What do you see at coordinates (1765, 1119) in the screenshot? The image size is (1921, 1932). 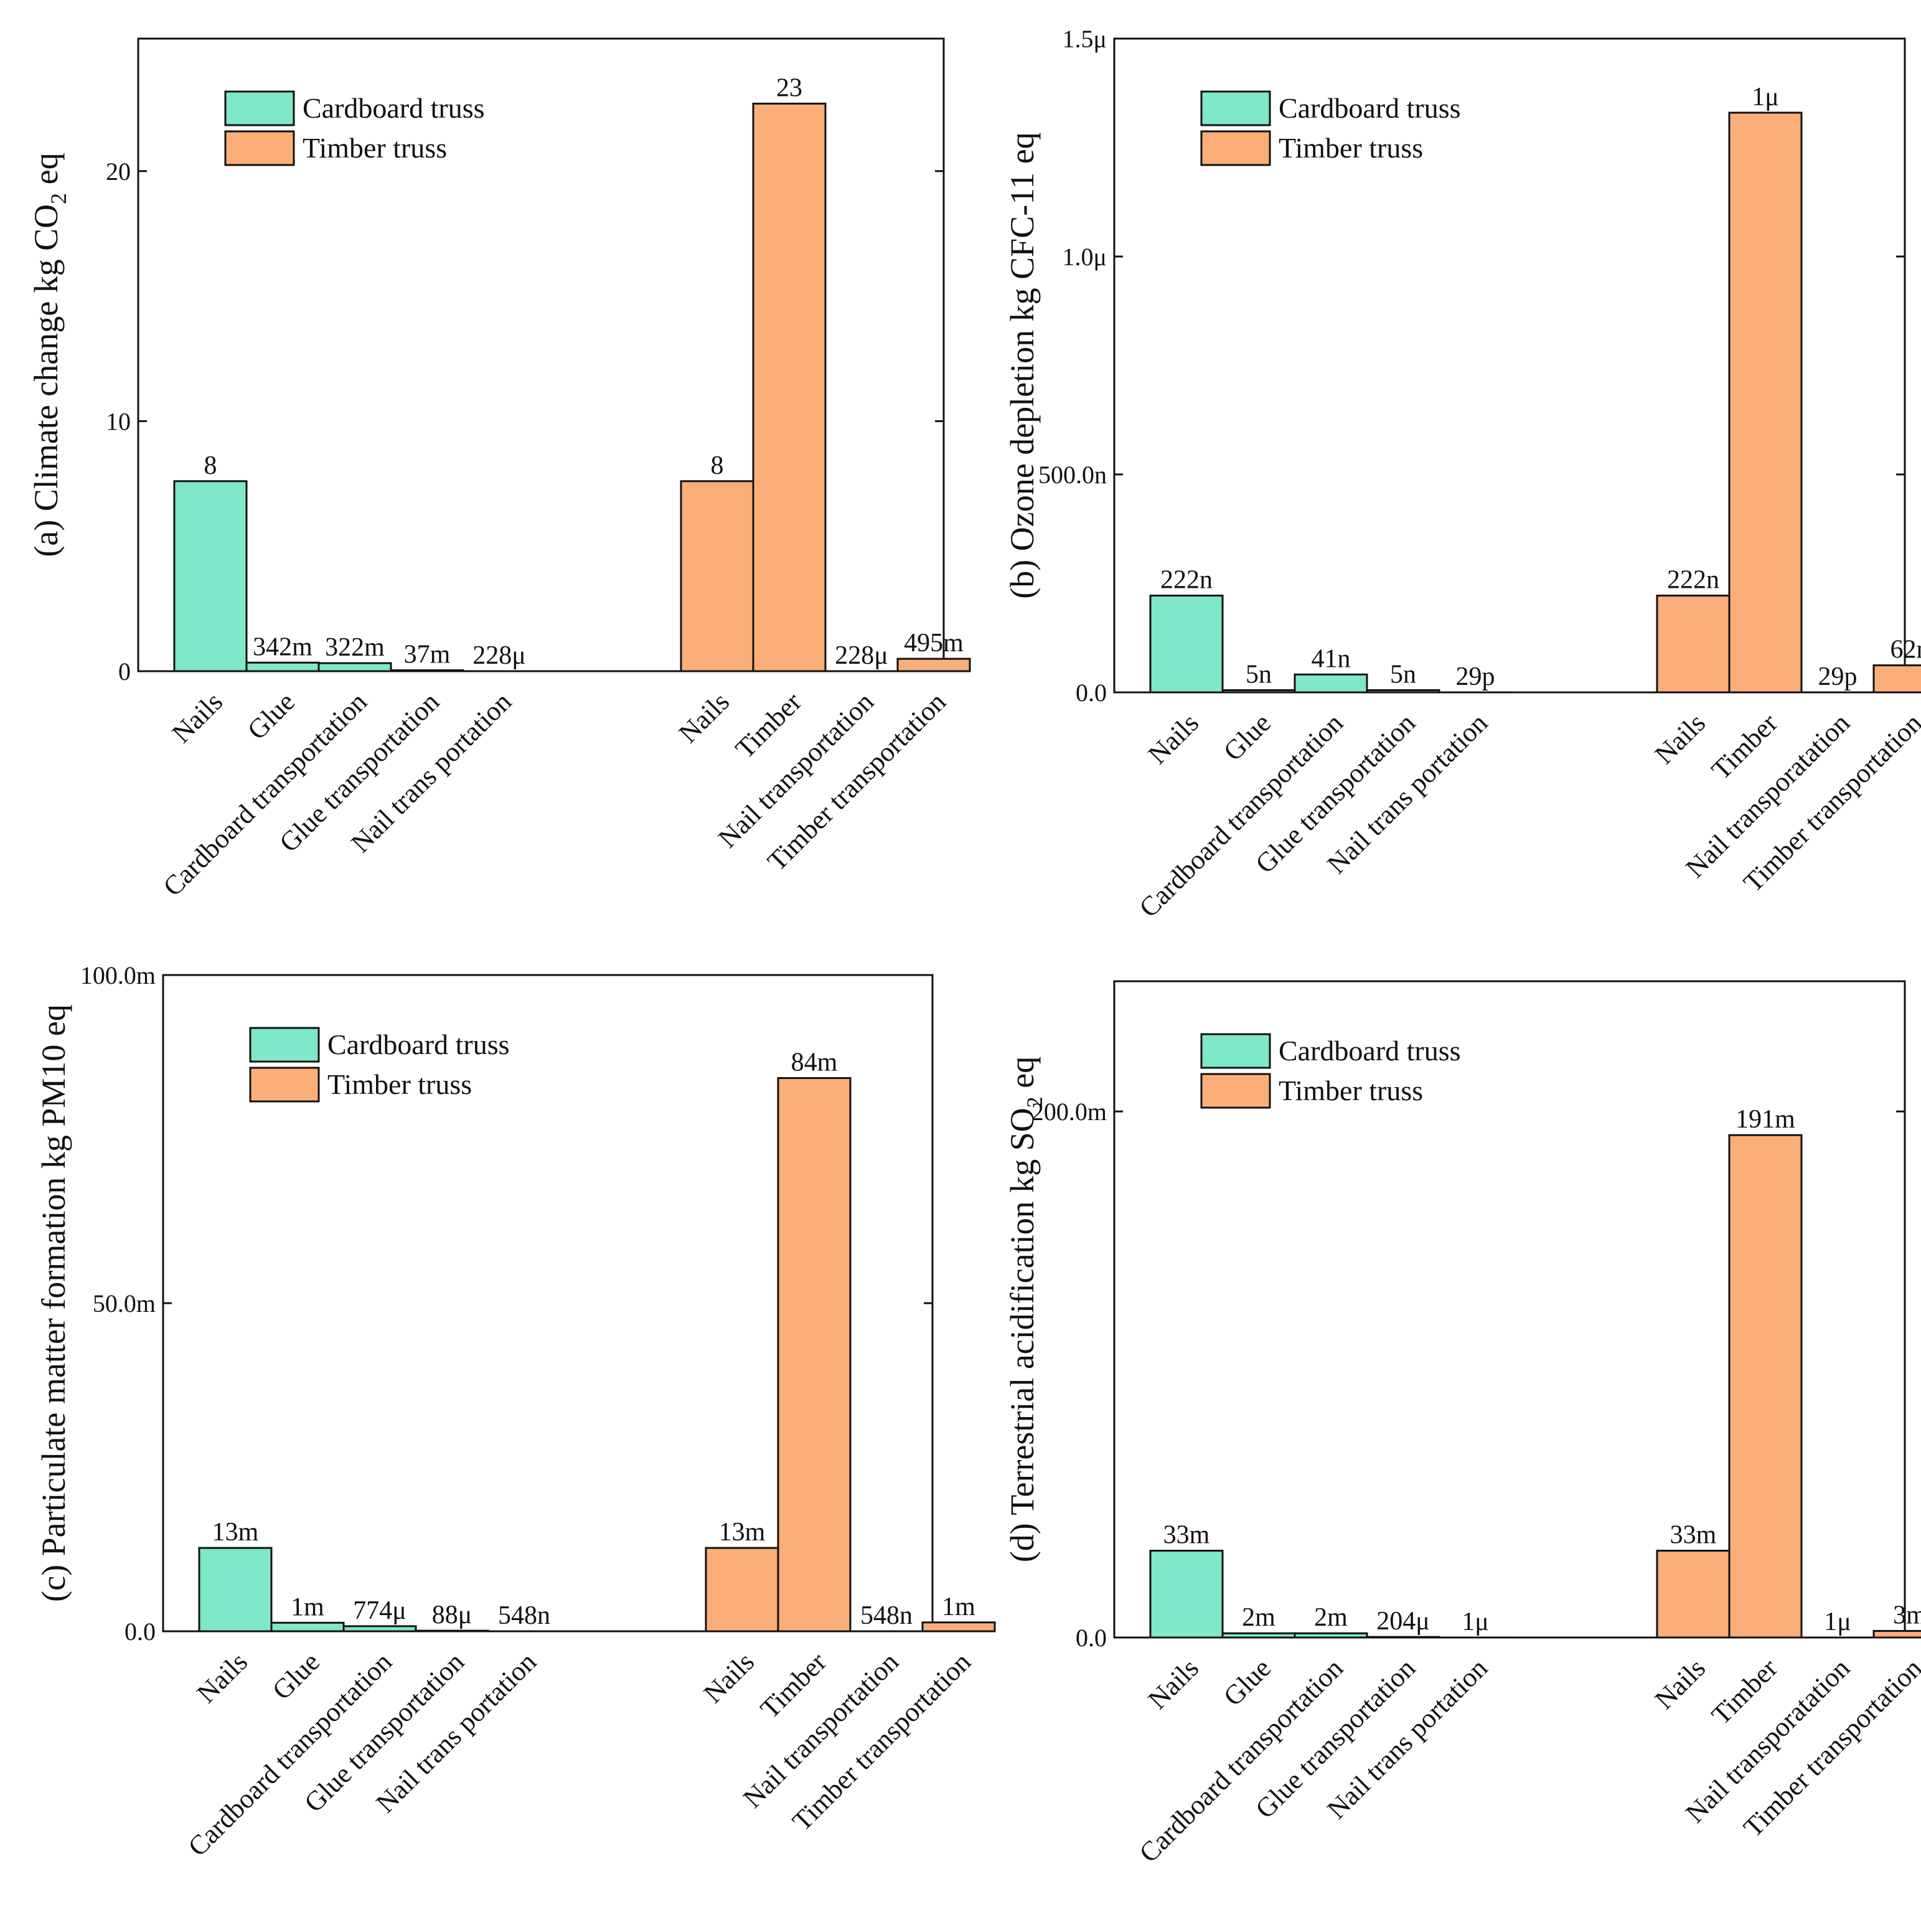 I see `bar-value-label: 191m` at bounding box center [1765, 1119].